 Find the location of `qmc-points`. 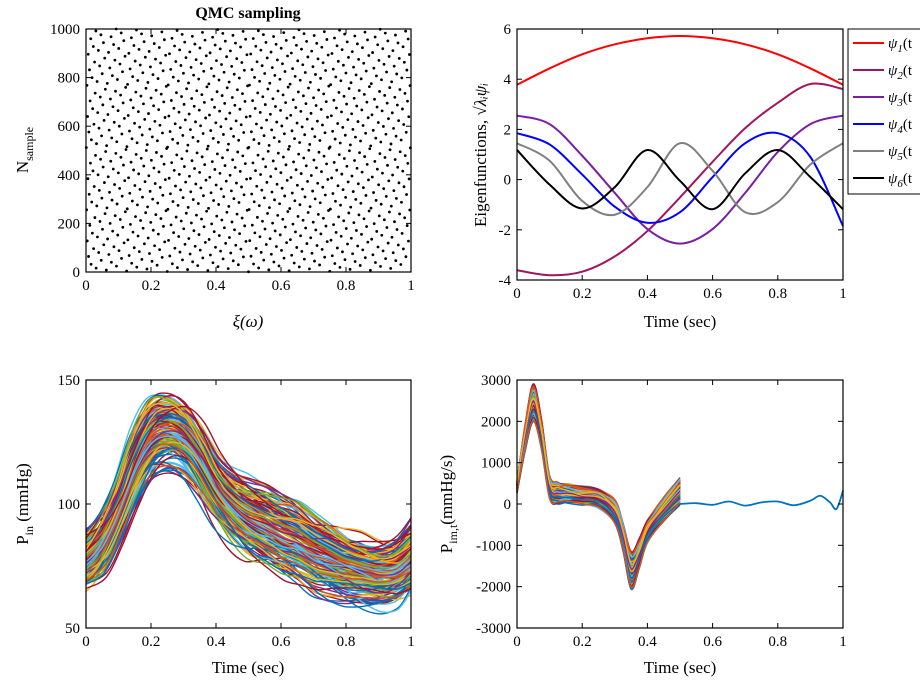

qmc-points is located at coordinates (248, 150).